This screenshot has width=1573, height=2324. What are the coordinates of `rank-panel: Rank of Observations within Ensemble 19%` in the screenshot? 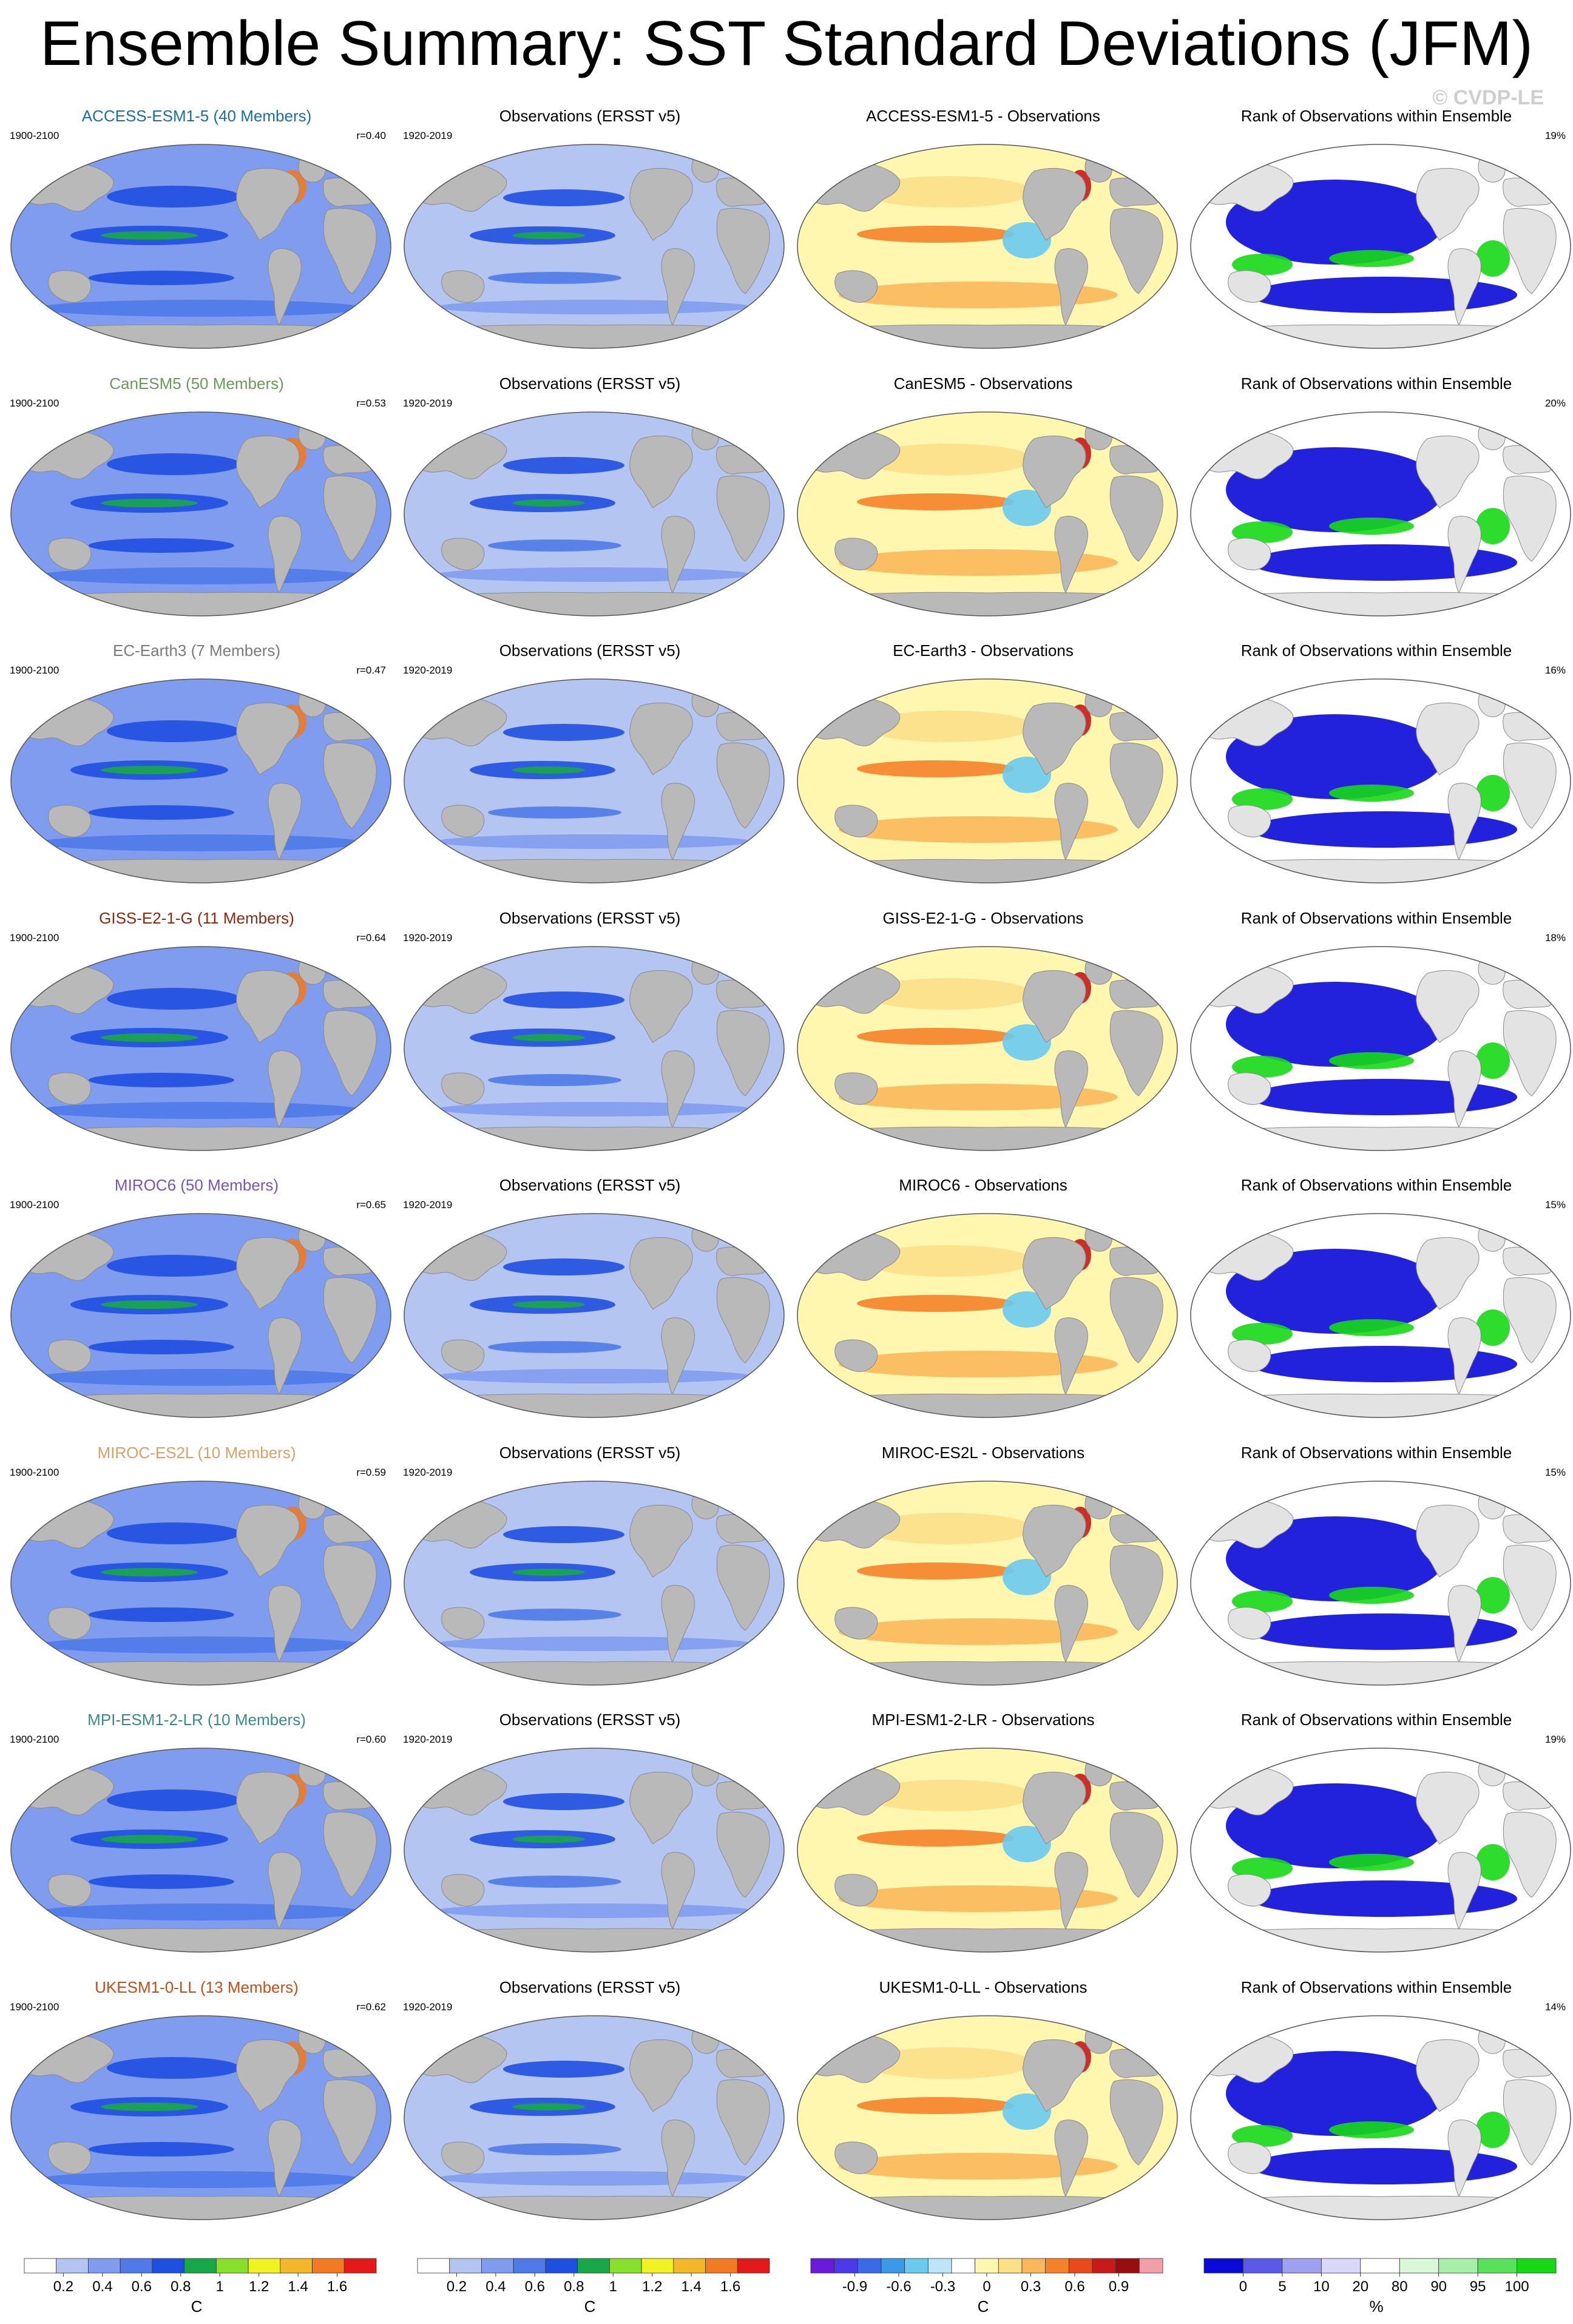 It's located at (1377, 237).